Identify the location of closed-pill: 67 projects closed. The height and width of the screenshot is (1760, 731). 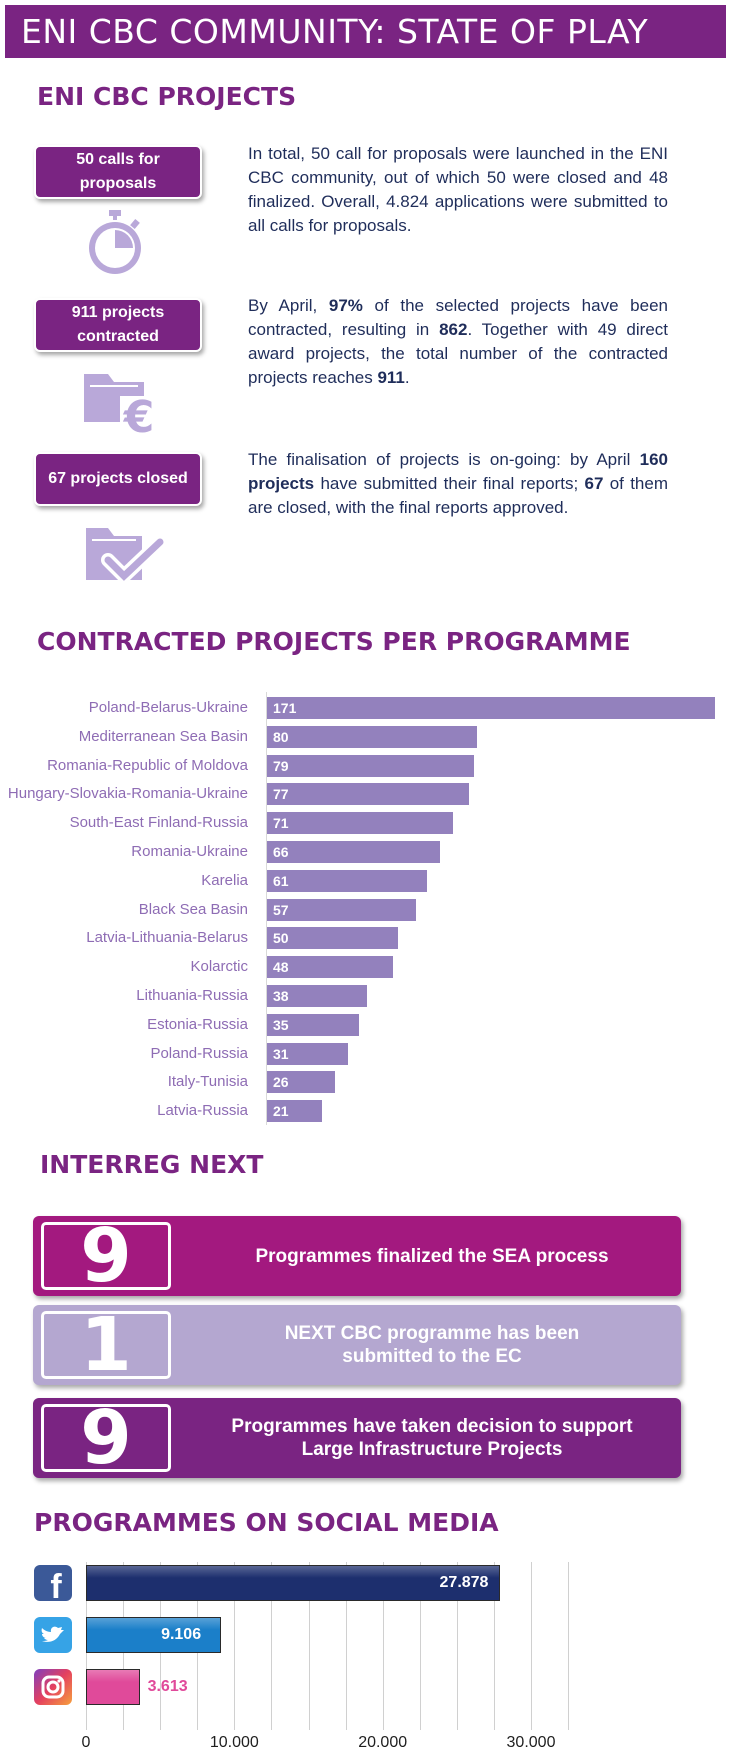
(118, 479).